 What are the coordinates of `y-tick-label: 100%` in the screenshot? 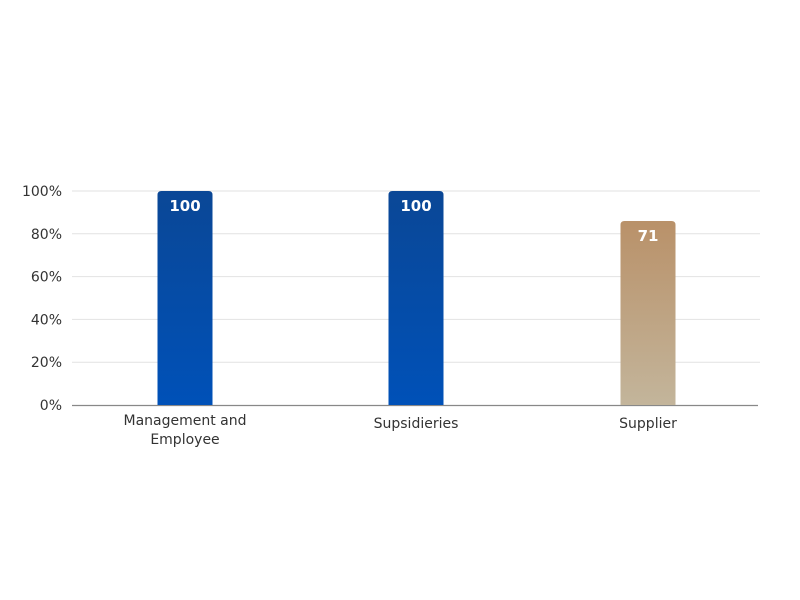 It's located at (42, 192).